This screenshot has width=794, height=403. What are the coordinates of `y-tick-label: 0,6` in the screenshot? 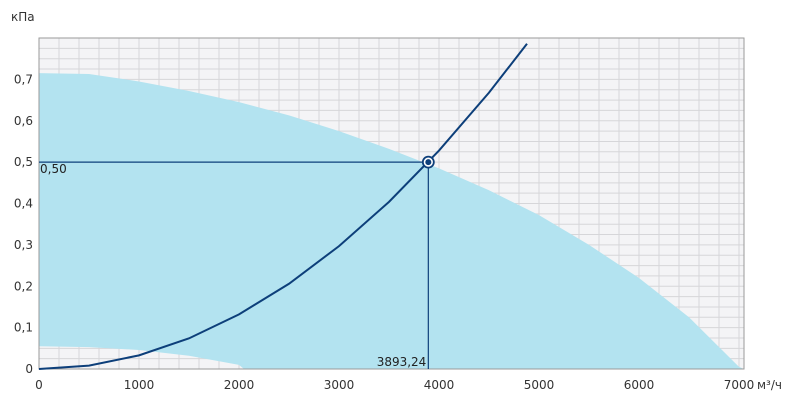 It's located at (23, 121).